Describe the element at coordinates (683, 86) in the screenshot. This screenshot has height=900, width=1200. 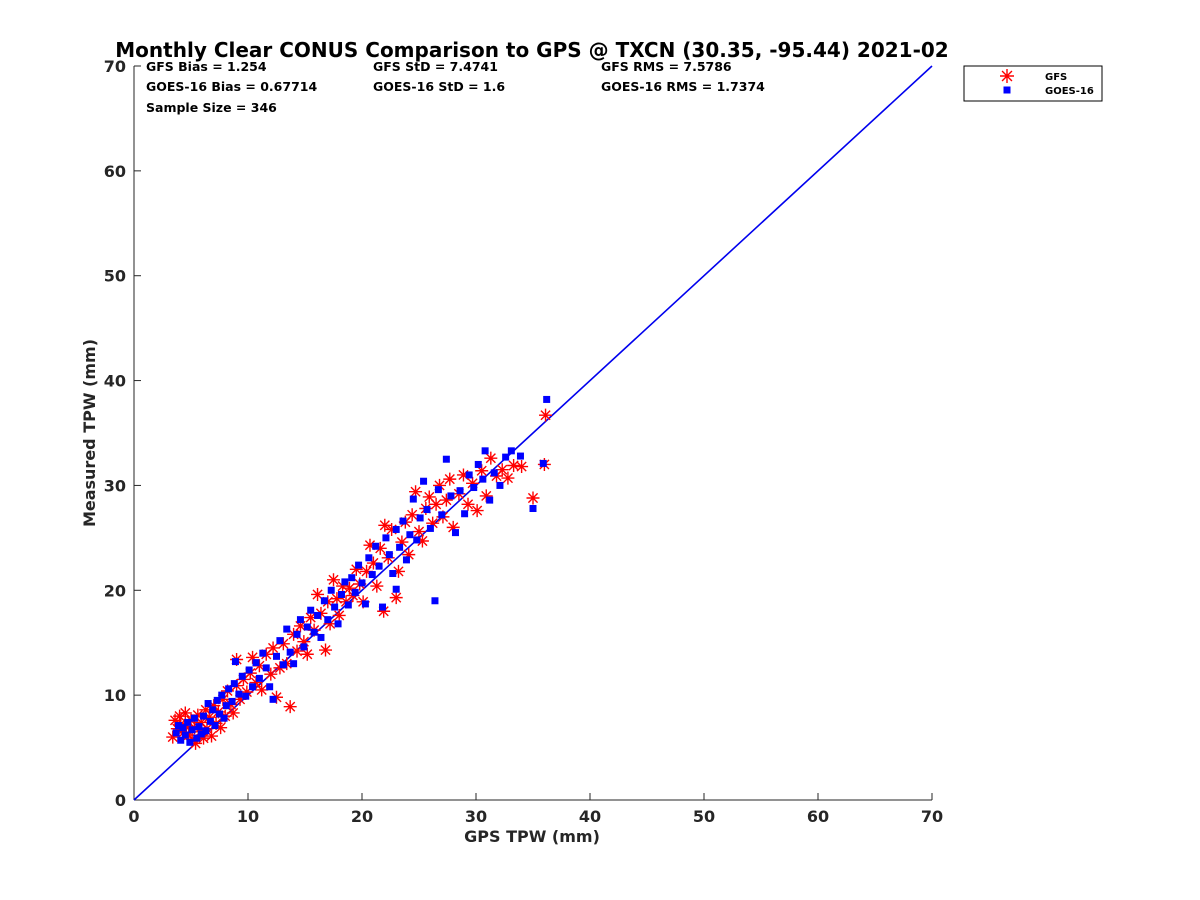
I see `stat-goes-rms: GOES-16 RMS = 1.7374` at that location.